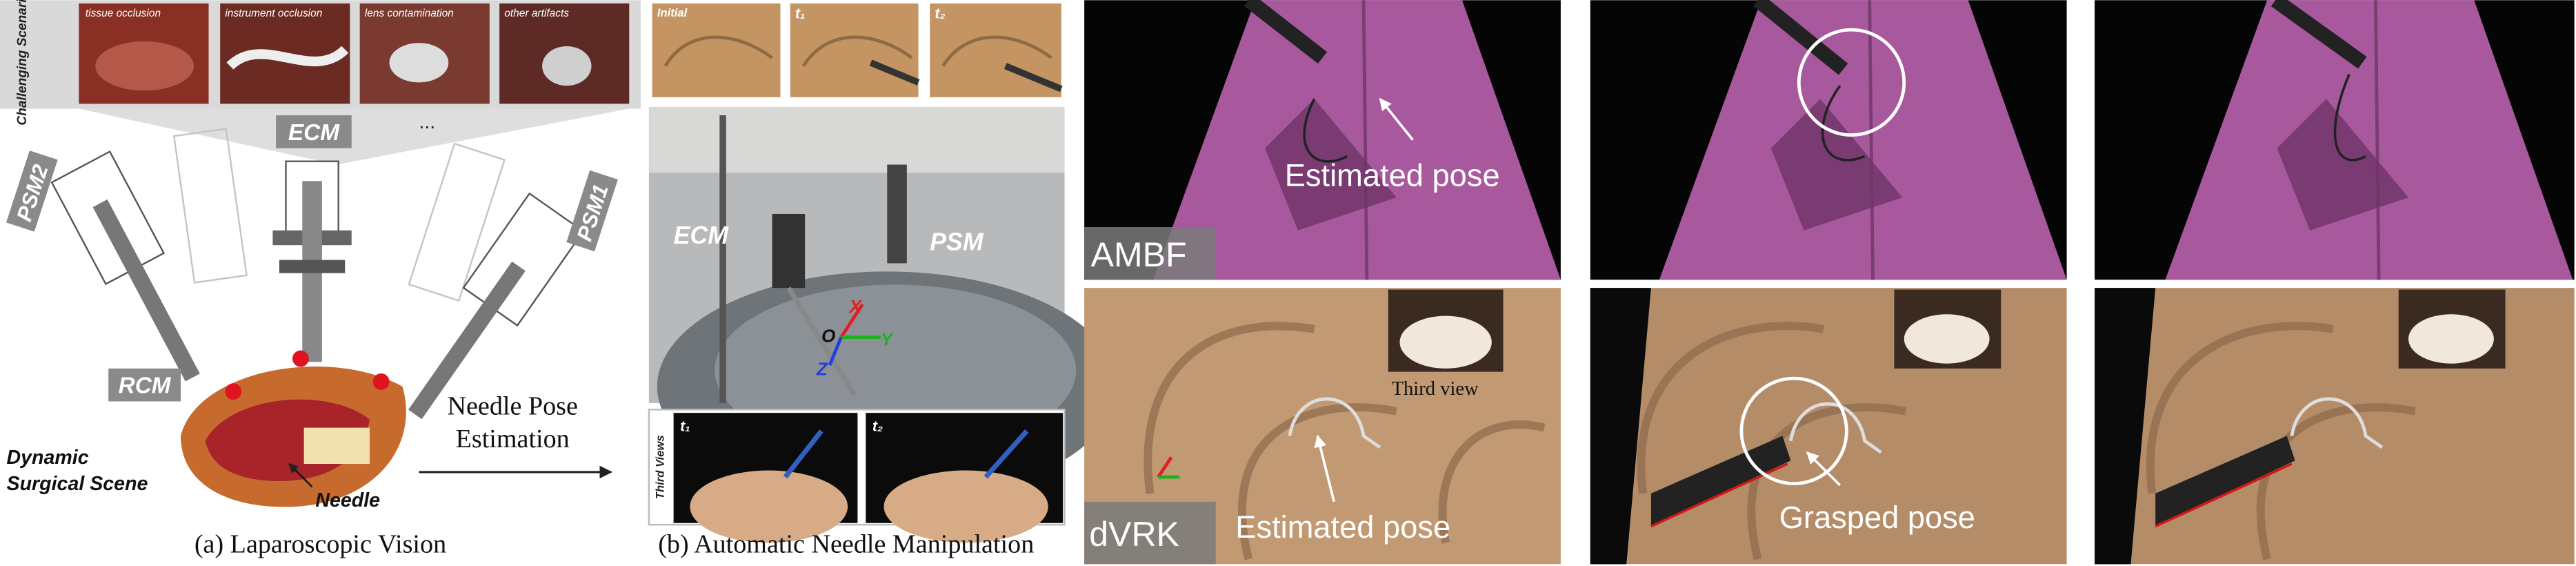 This screenshot has height=566, width=2576. I want to click on ghost-arms, so click(339, 215).